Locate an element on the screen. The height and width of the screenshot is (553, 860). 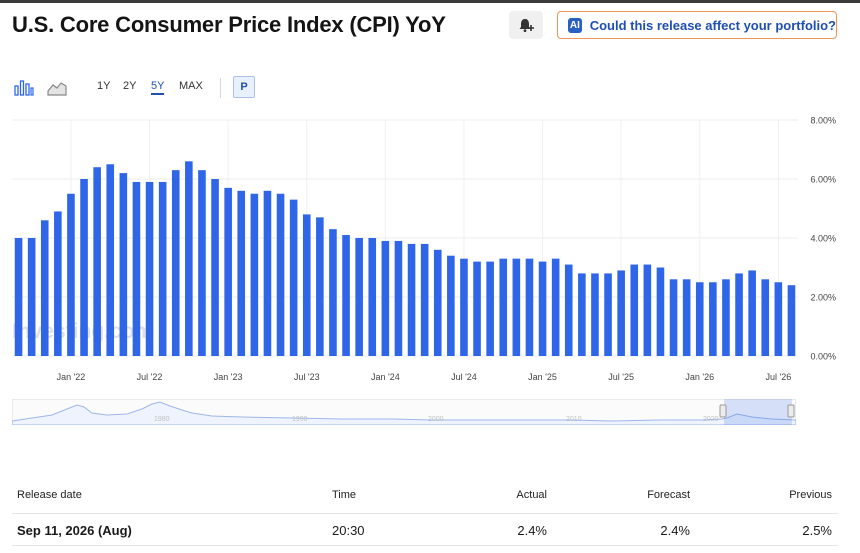
y-tick-label: 2.00% is located at coordinates (823, 298).